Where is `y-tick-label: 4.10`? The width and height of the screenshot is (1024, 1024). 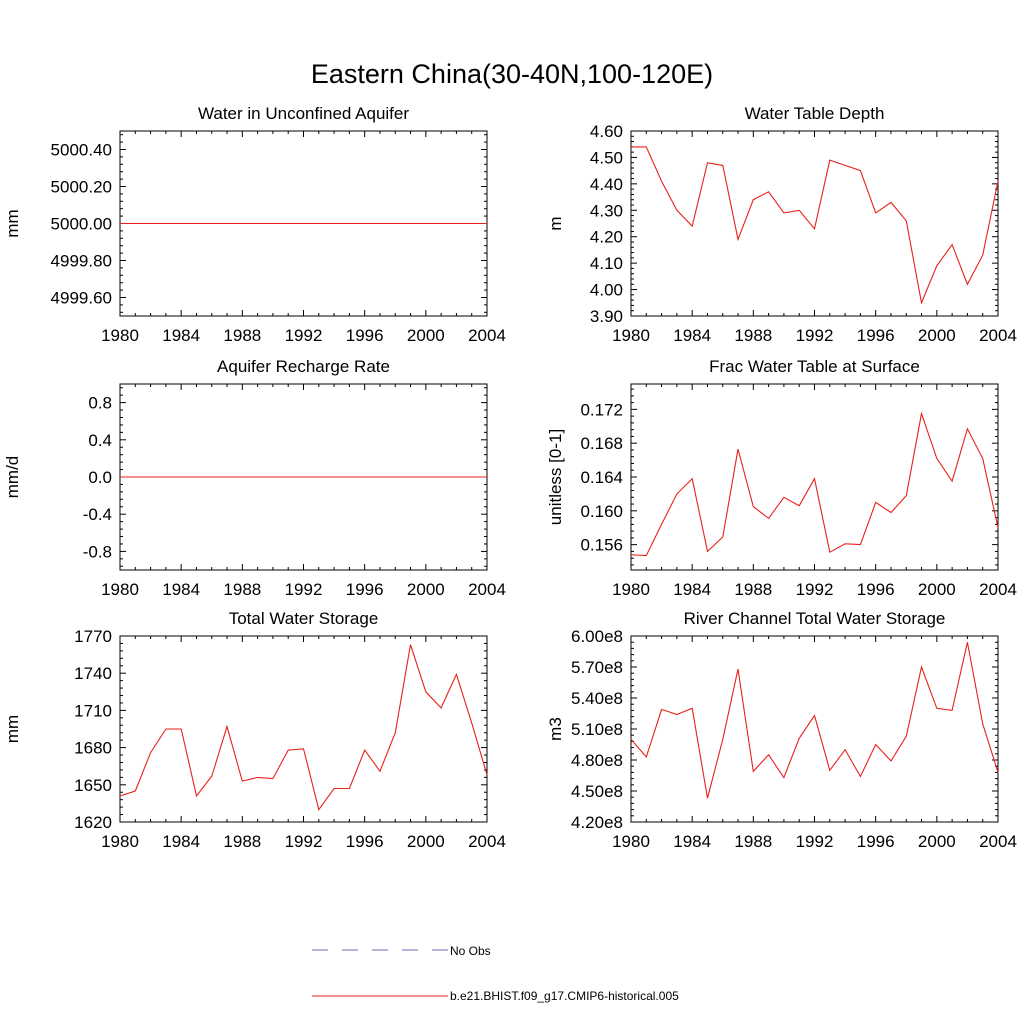
y-tick-label: 4.10 is located at coordinates (606, 263).